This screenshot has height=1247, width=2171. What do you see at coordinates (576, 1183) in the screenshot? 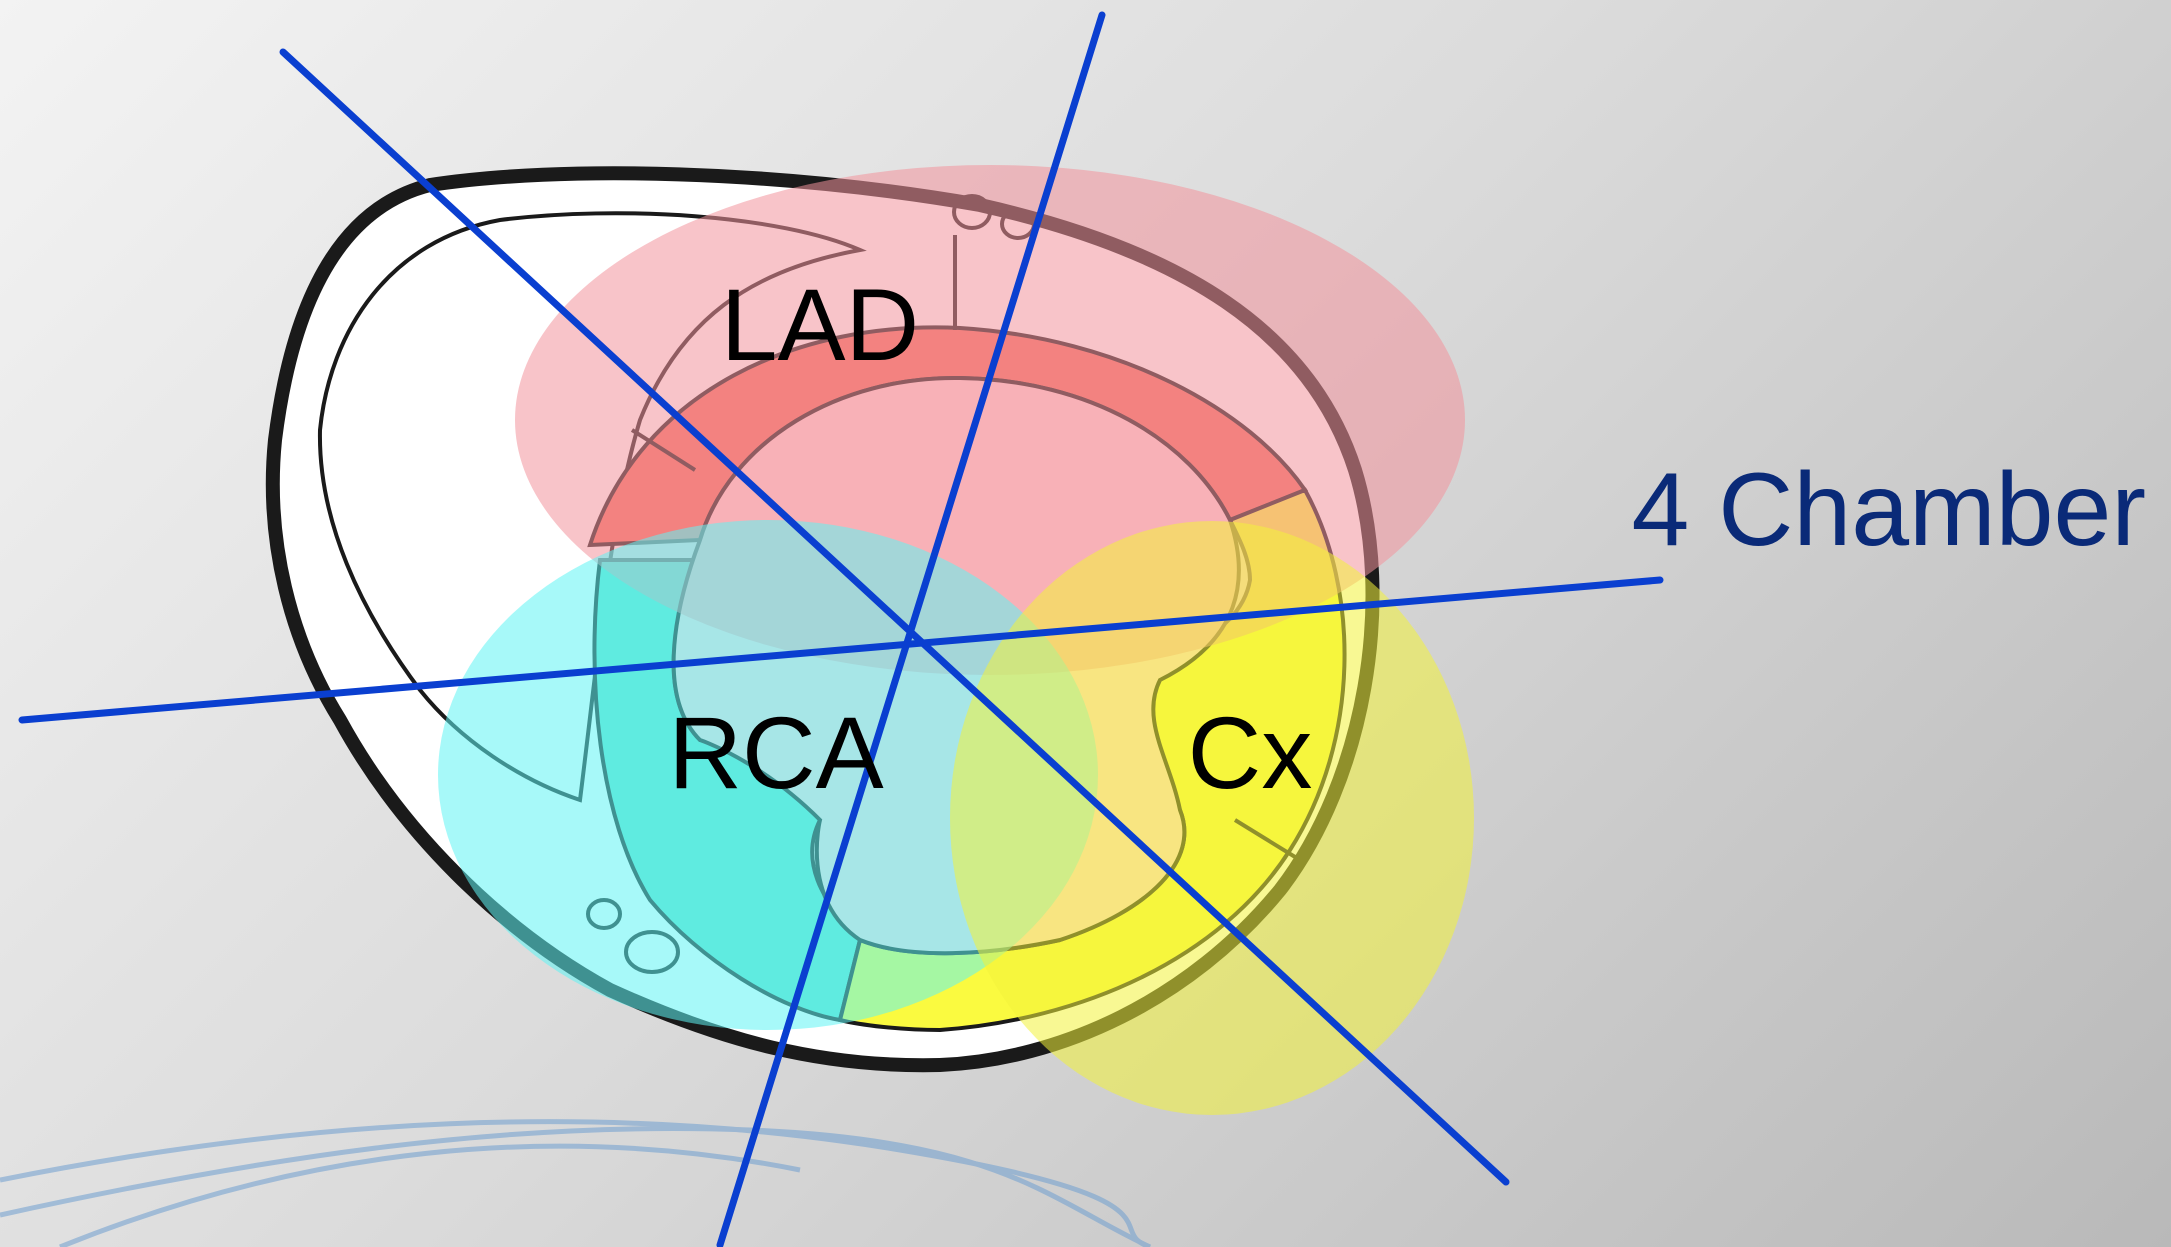
I see `background-waves` at bounding box center [576, 1183].